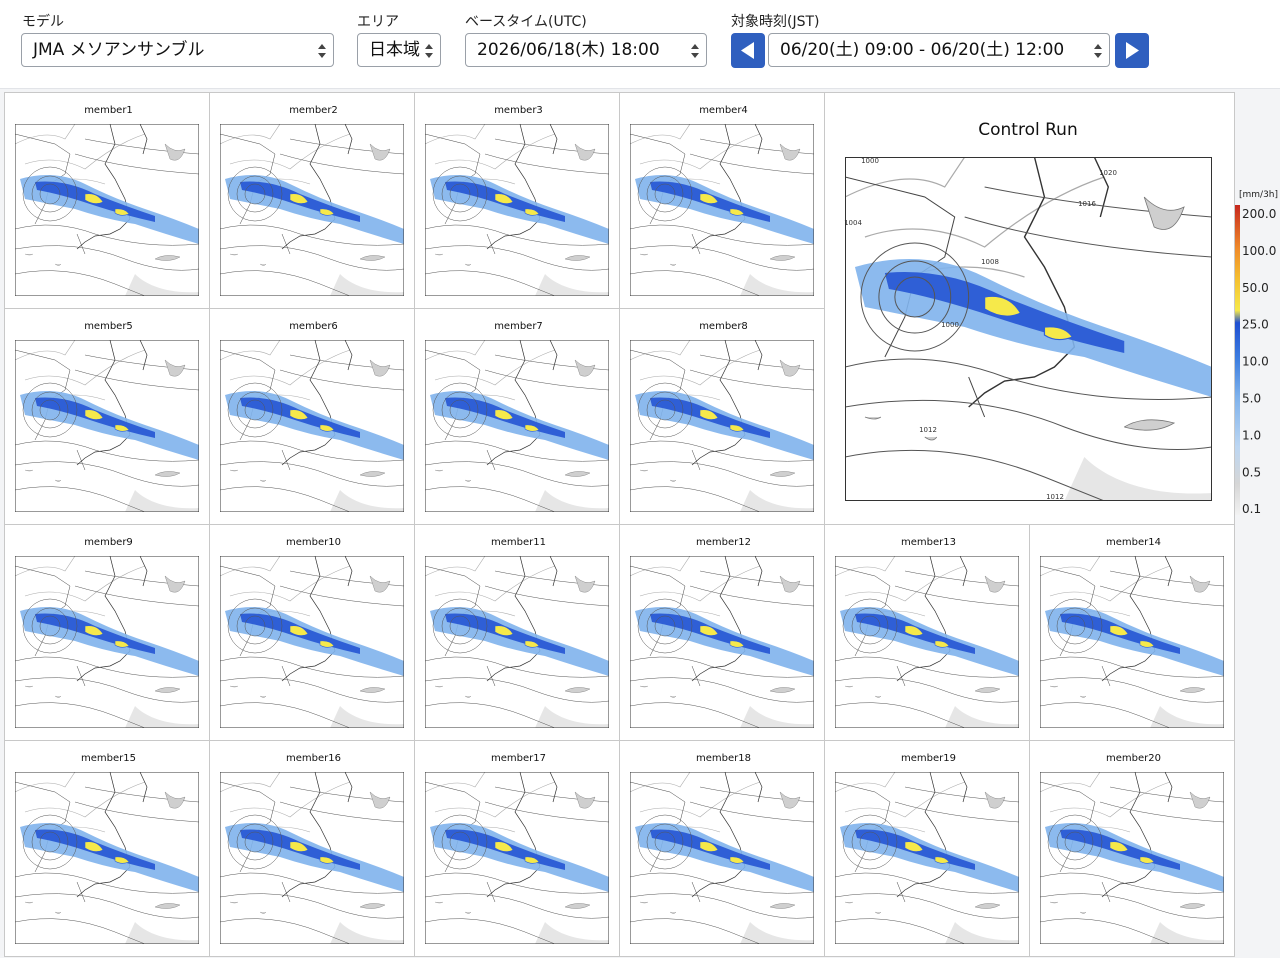 Image resolution: width=1280 pixels, height=958 pixels. I want to click on member-title: member10, so click(313, 542).